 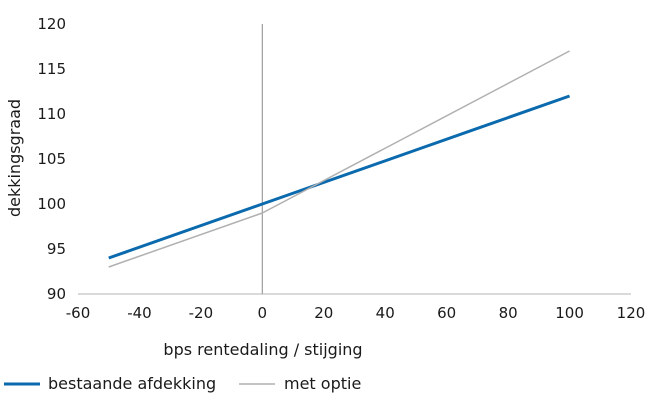 What do you see at coordinates (56, 294) in the screenshot?
I see `y-tick-label: 90` at bounding box center [56, 294].